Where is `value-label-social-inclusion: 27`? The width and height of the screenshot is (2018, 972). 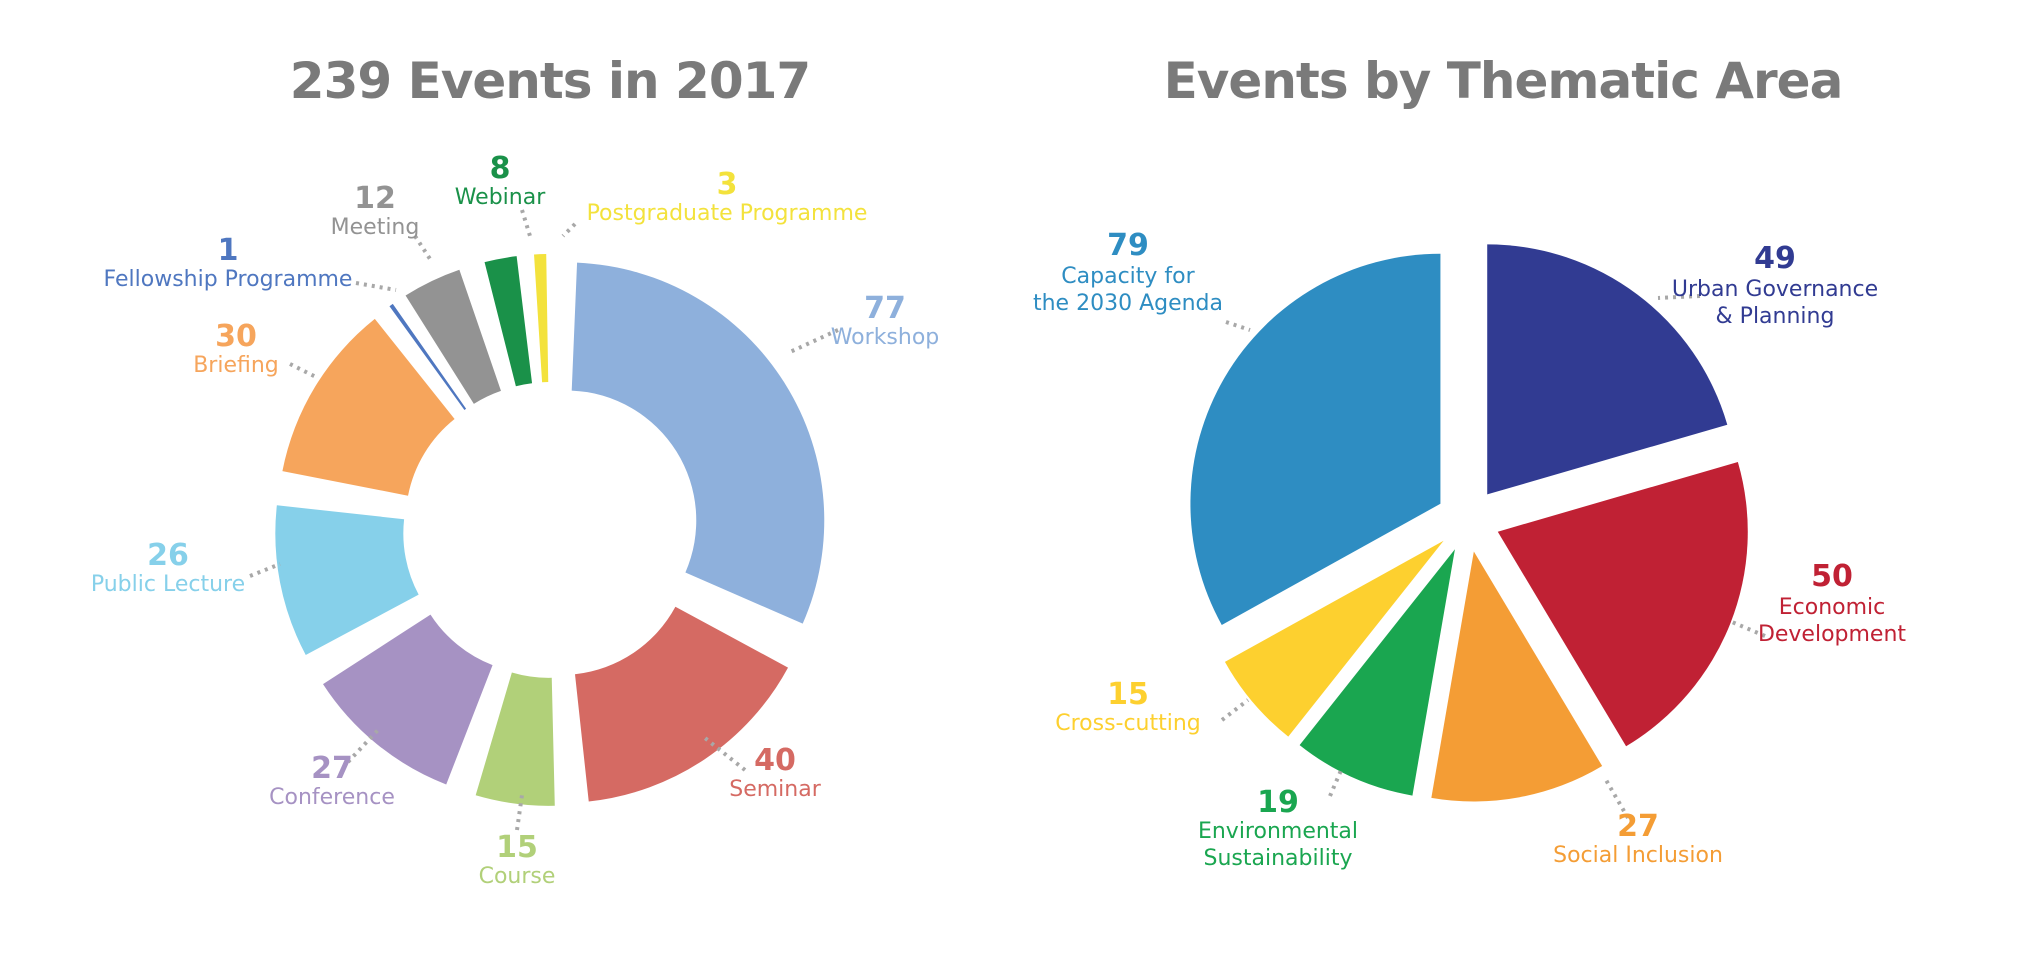
value-label-social-inclusion: 27 is located at coordinates (1638, 826).